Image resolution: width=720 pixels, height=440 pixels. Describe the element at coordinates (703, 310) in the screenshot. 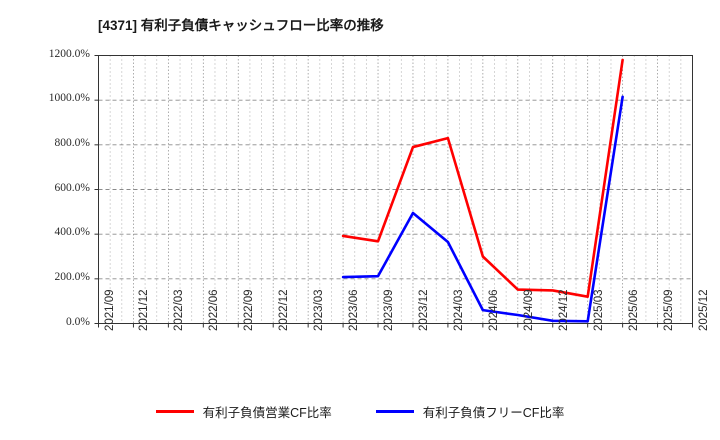

I see `x-axis-tick-label: 2025/12` at that location.